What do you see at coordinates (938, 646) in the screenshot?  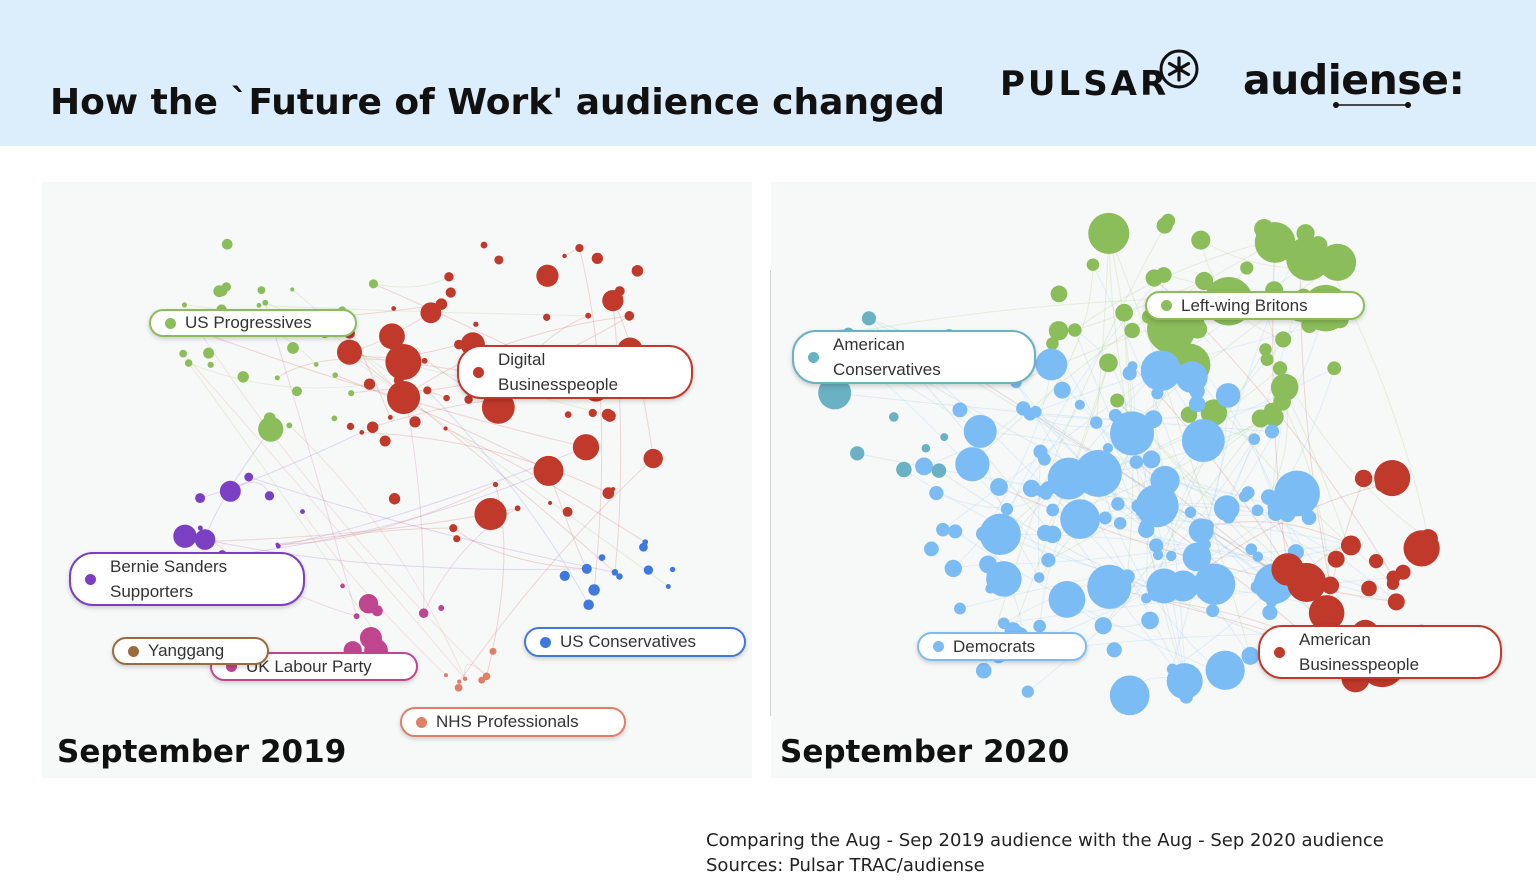 I see `democrats-dot-icon` at bounding box center [938, 646].